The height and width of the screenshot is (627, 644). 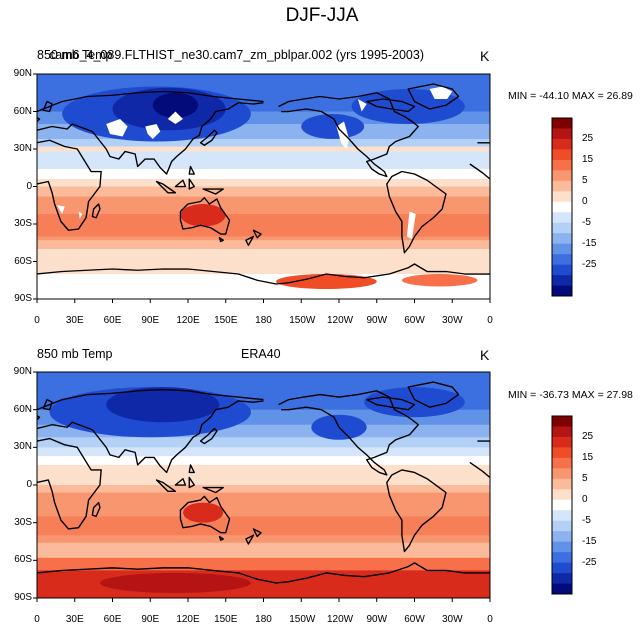 I want to click on top-left-title: 850 mb Temp, so click(x=75, y=55).